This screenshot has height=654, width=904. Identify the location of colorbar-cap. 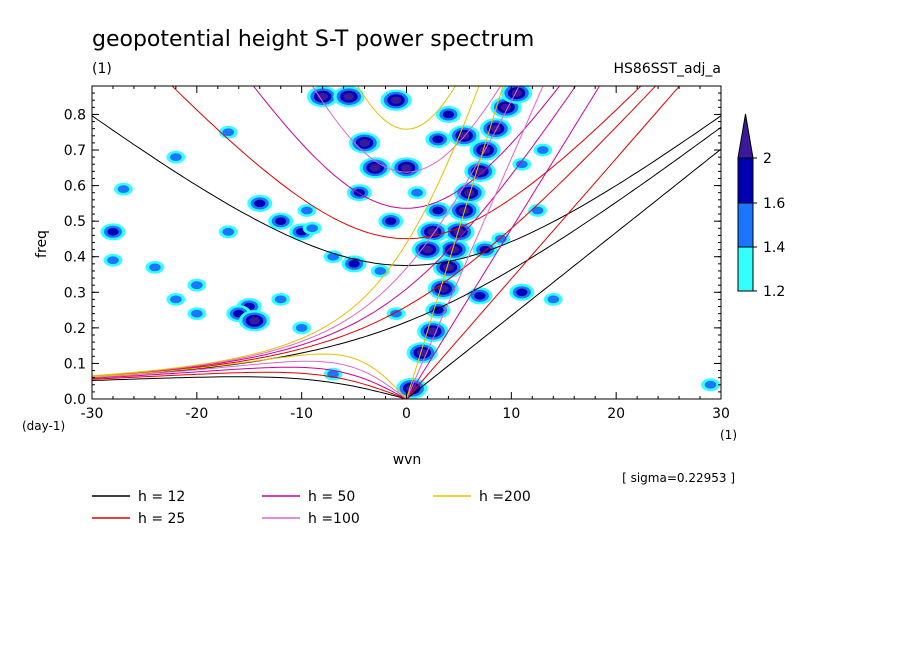
(745, 136).